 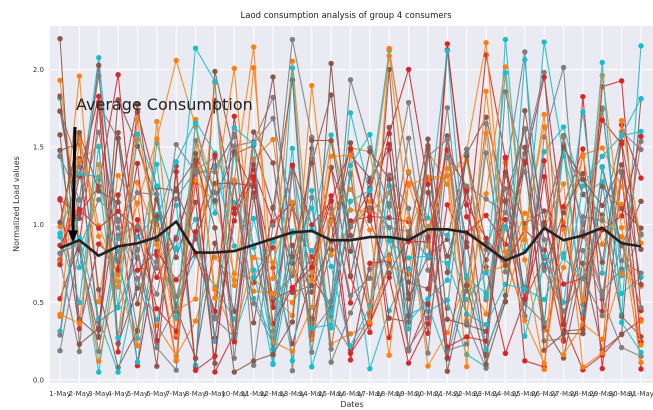 I want to click on y-axis-label: Normalized Load values, so click(x=16, y=204).